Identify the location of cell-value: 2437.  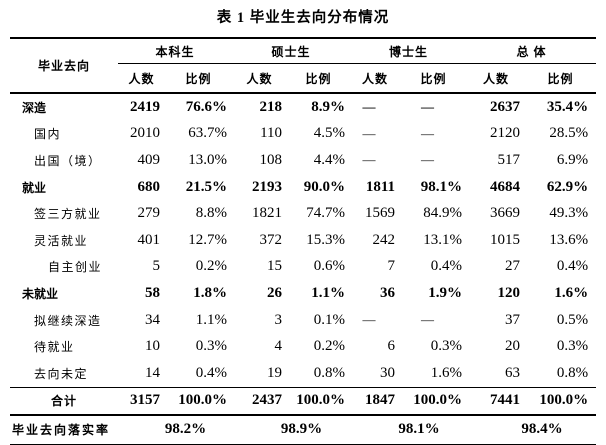
(260, 400).